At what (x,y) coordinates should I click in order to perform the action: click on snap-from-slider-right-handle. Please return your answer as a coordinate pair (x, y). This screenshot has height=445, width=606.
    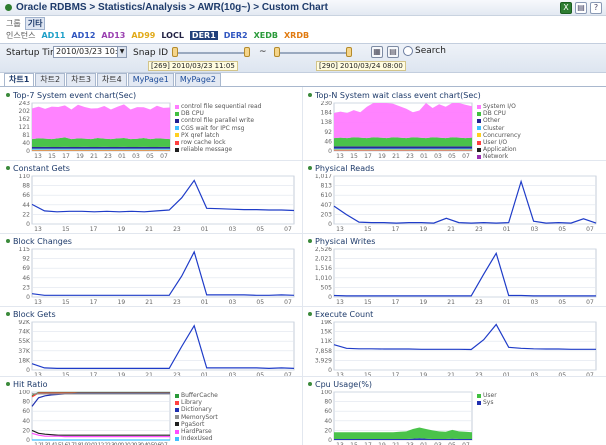
    Looking at the image, I should click on (247, 52).